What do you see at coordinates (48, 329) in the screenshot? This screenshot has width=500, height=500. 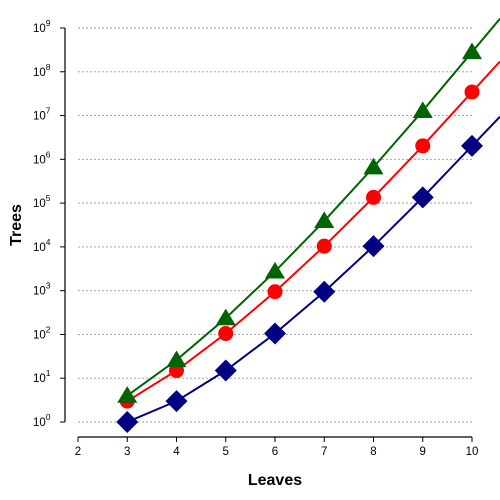 I see `y-tick-exponent: 2` at bounding box center [48, 329].